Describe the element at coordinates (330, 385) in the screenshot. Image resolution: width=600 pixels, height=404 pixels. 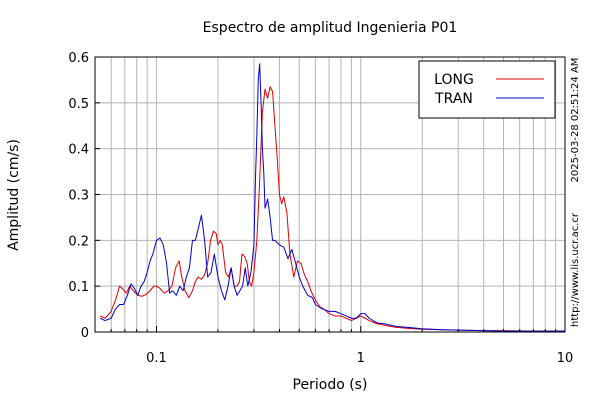
I see `x-axis-label: Periodo (s)` at that location.